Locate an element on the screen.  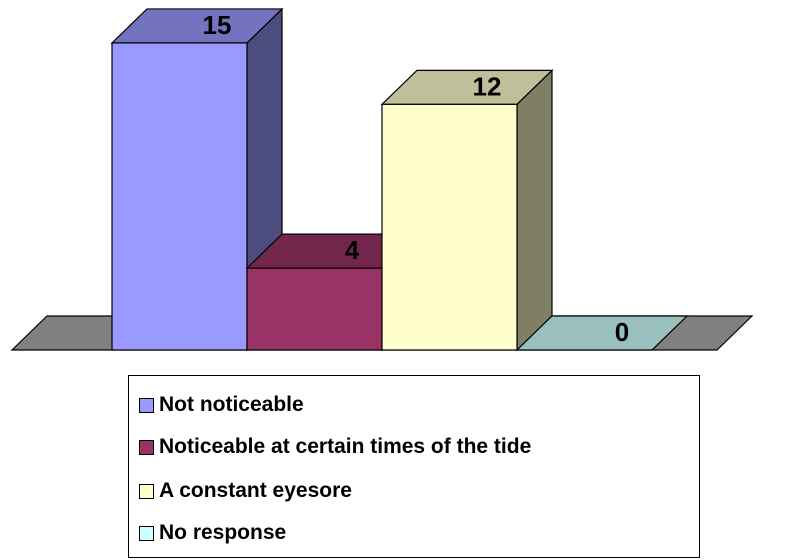
legend-swatch-no-response is located at coordinates (146, 533).